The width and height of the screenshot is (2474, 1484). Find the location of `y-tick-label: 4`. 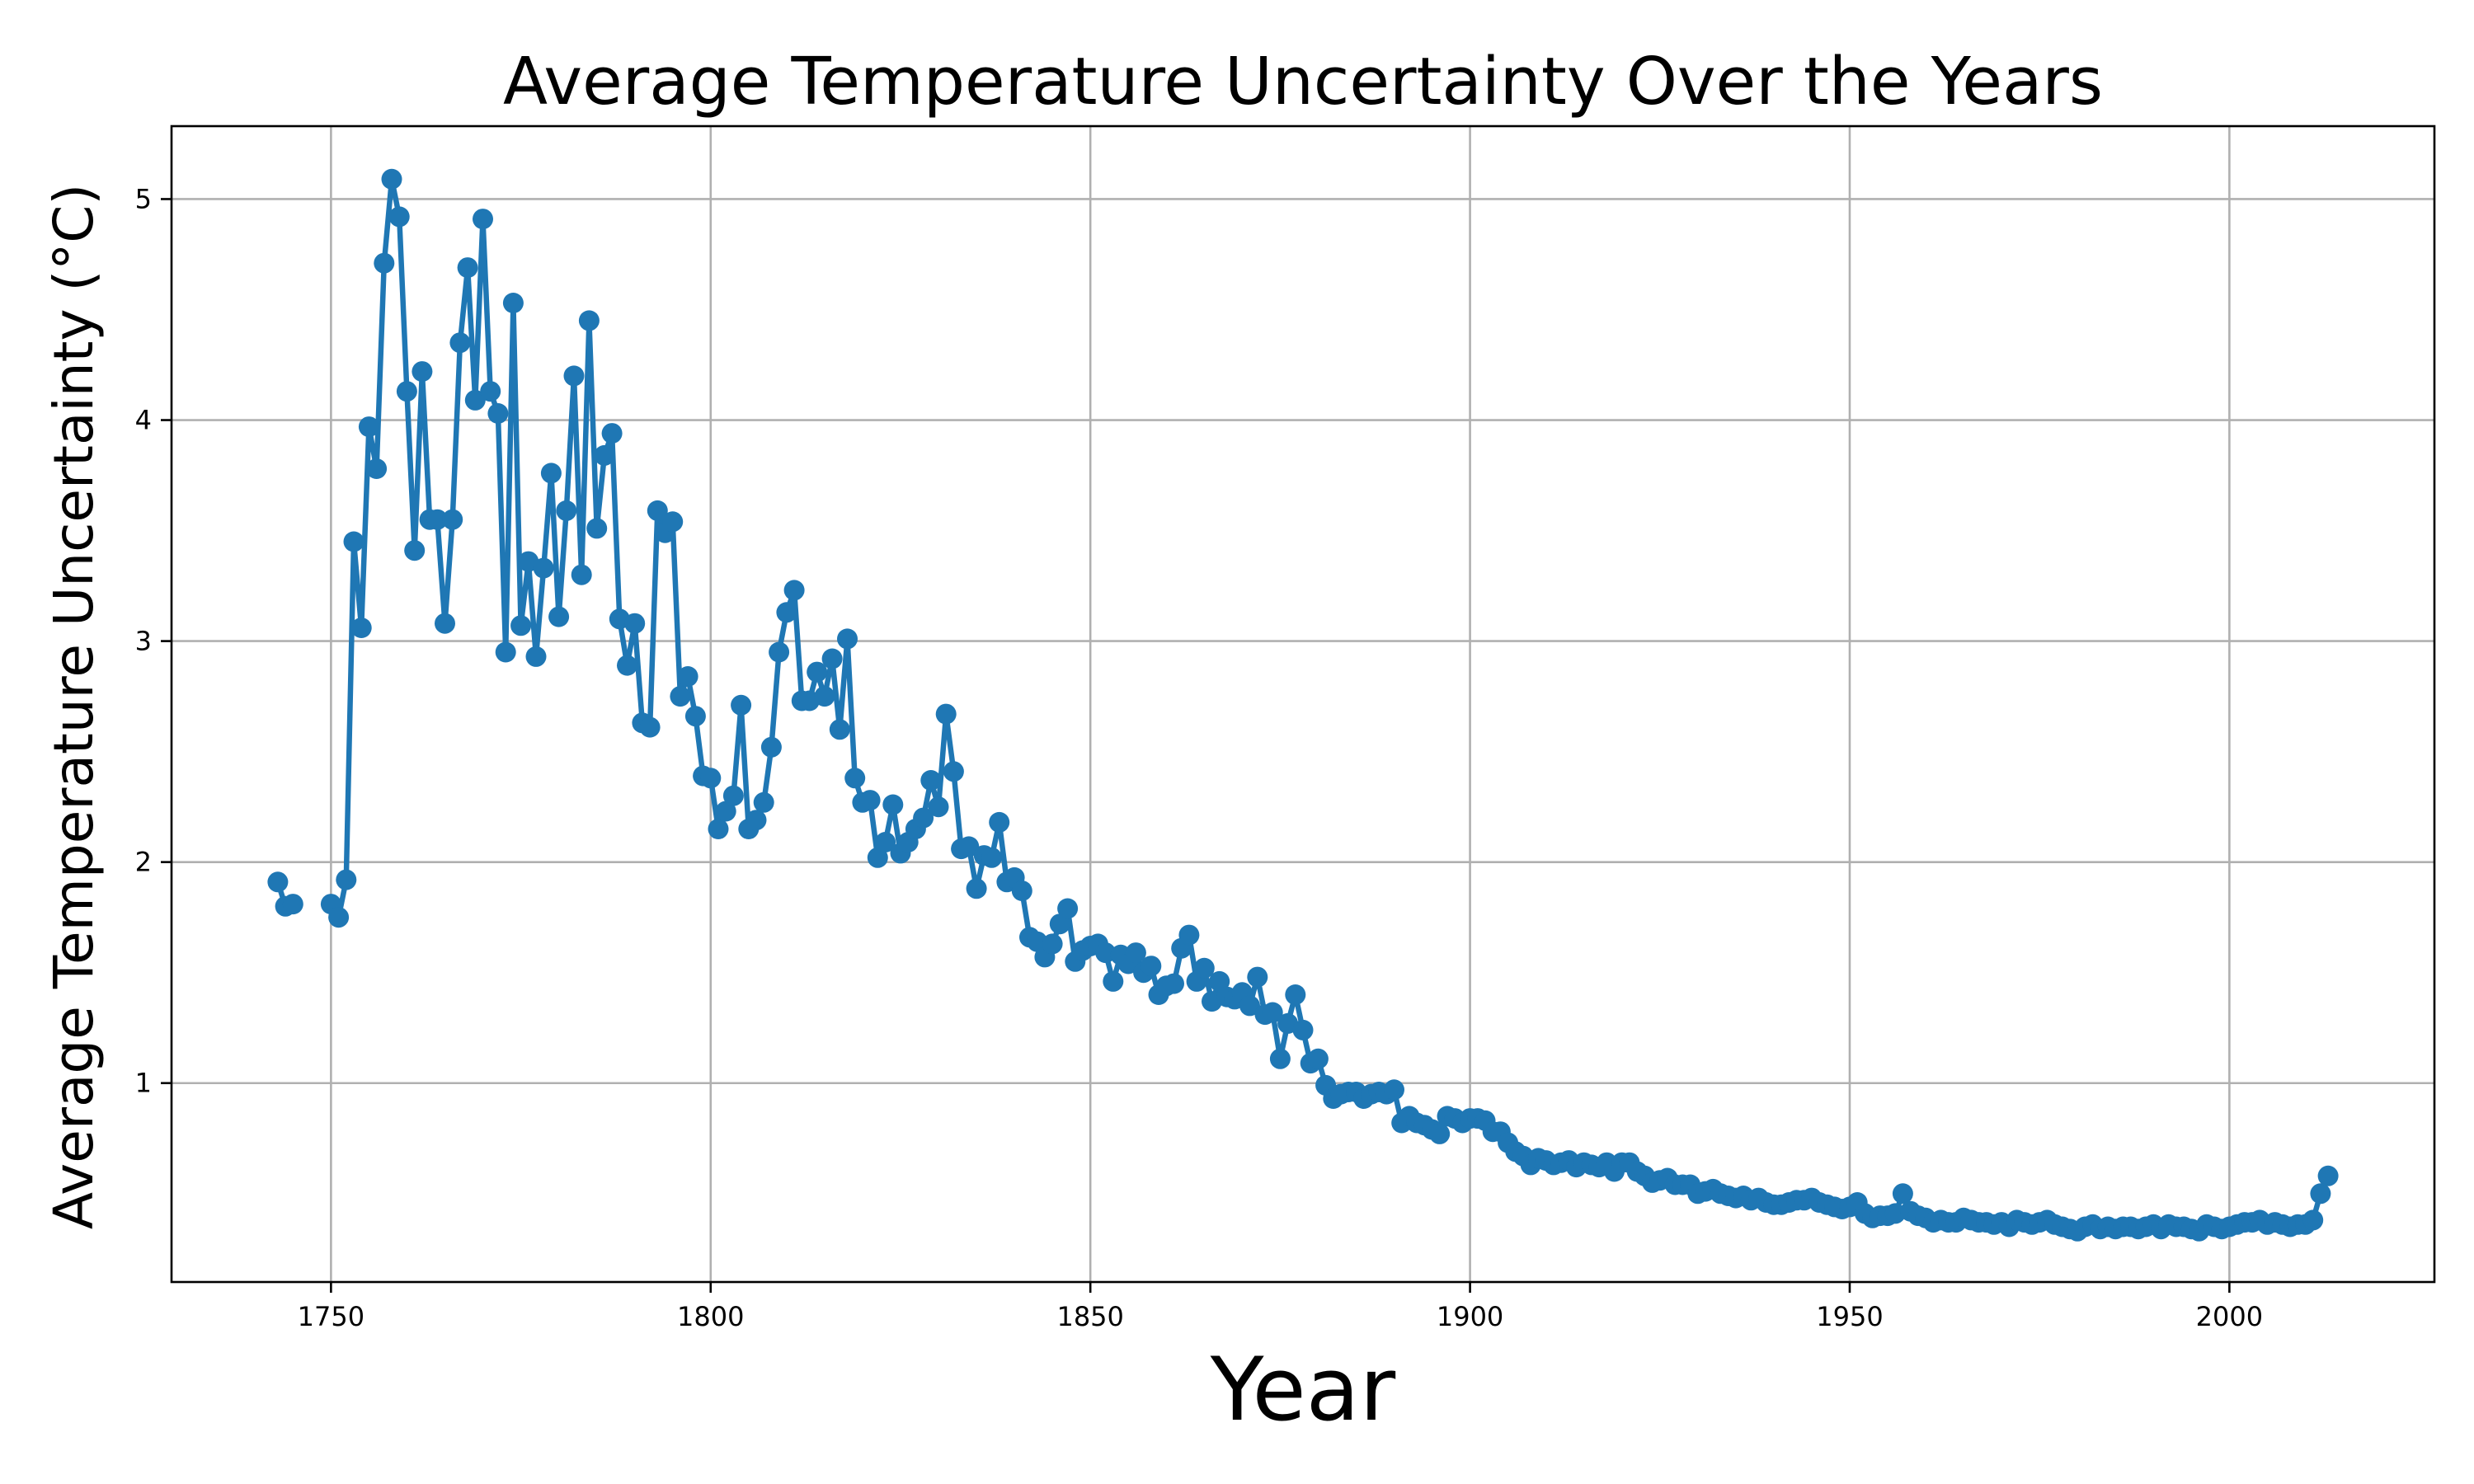

y-tick-label: 4 is located at coordinates (143, 420).